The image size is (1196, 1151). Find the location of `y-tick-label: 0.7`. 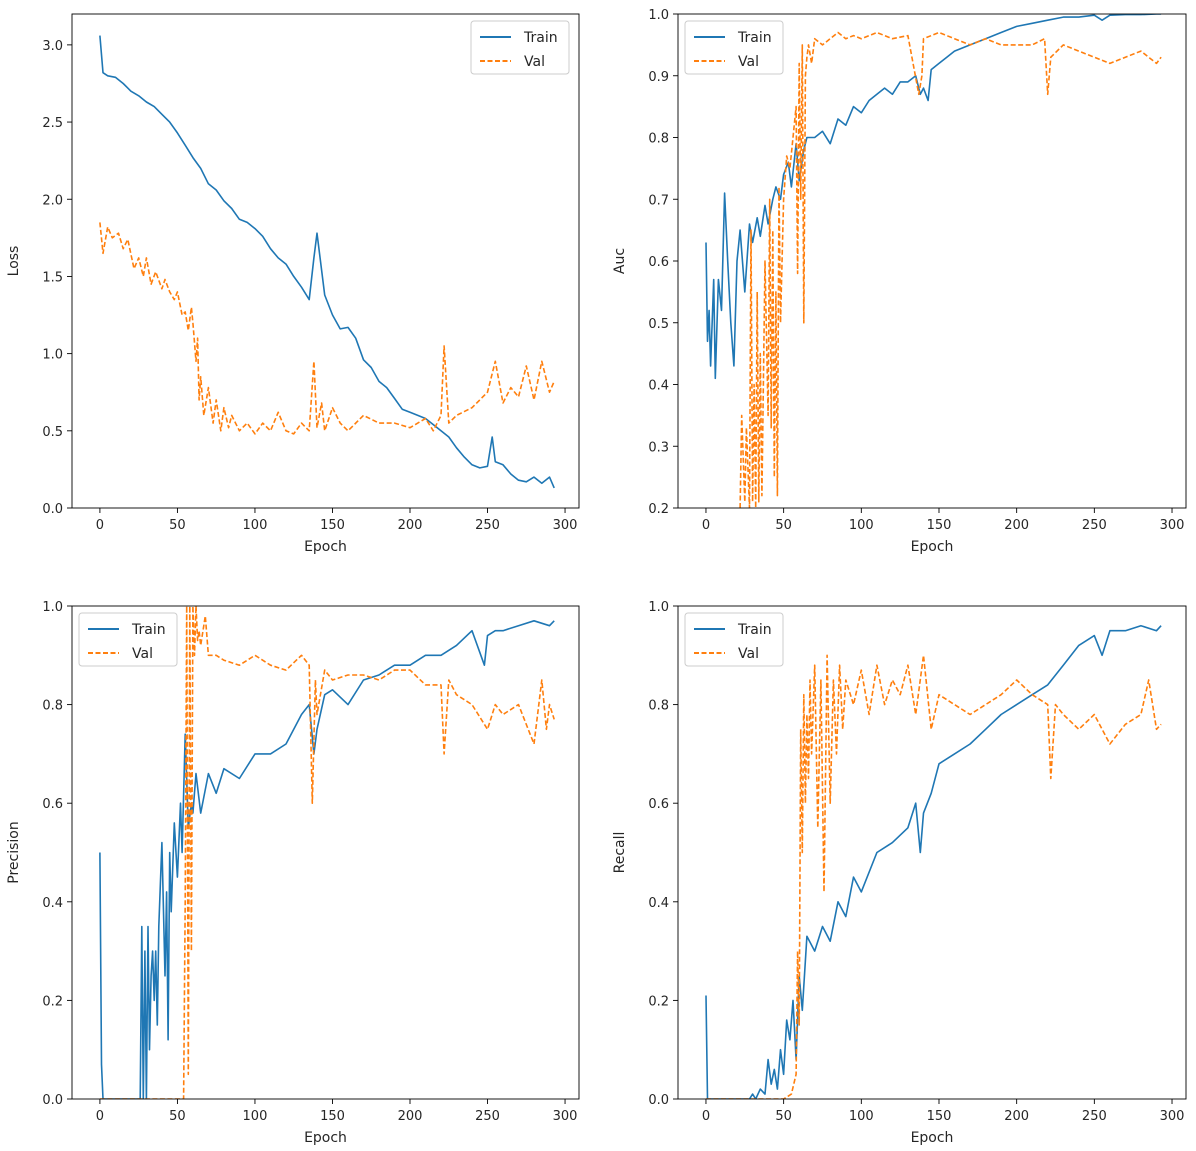

y-tick-label: 0.7 is located at coordinates (658, 200).